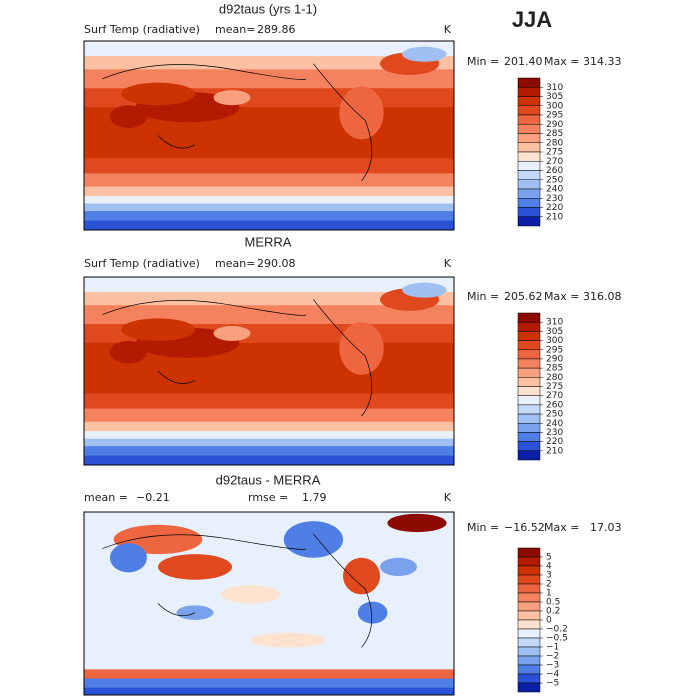 The height and width of the screenshot is (700, 700). Describe the element at coordinates (549, 558) in the screenshot. I see `colorbar-label: 5` at that location.